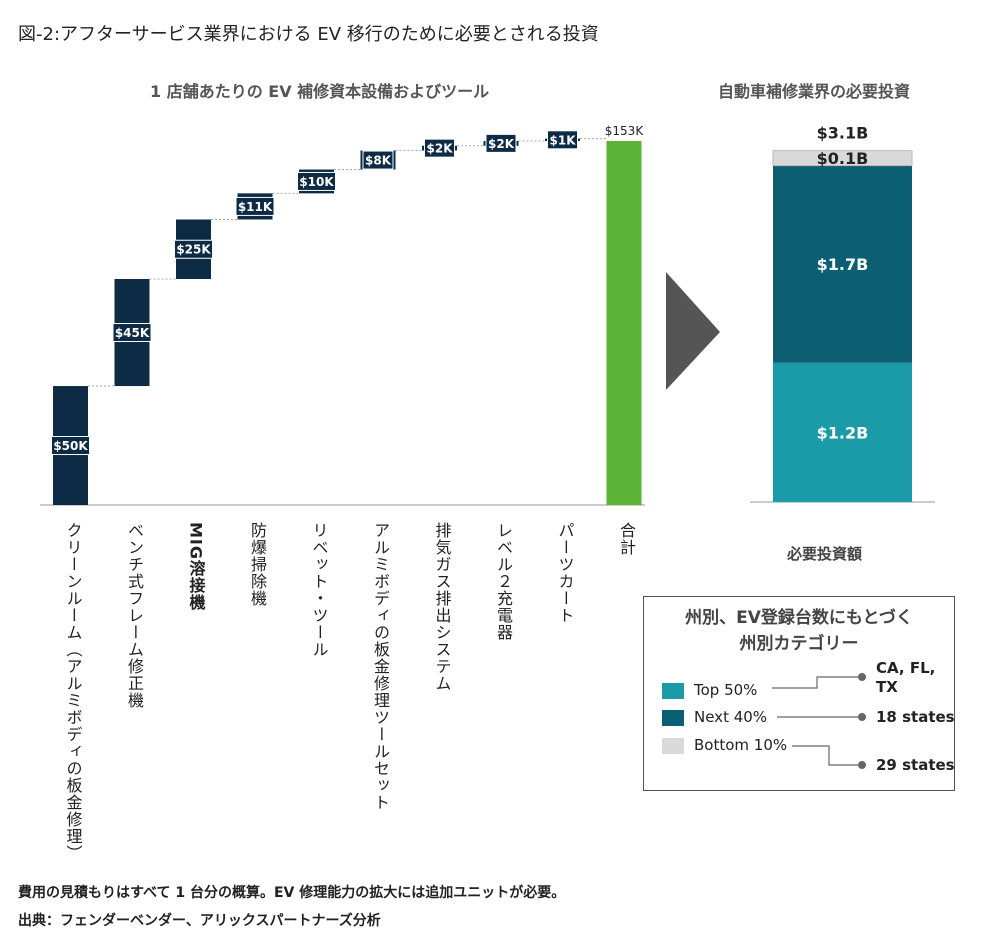 This screenshot has width=1000, height=948. Describe the element at coordinates (862, 677) in the screenshot. I see `legend-dot-top50` at that location.